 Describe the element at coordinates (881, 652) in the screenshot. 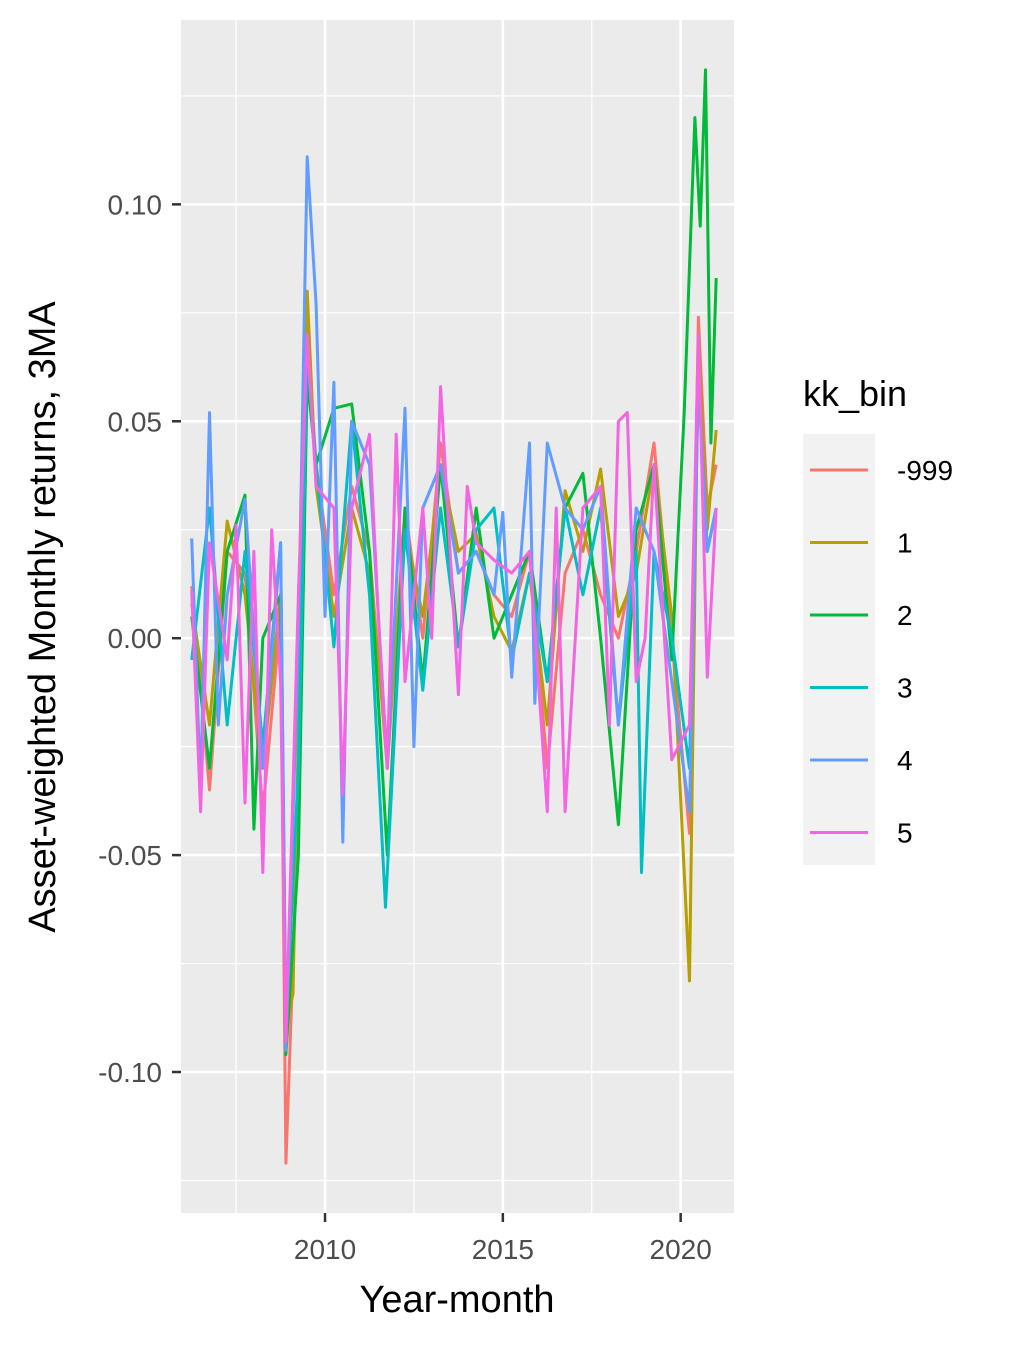

I see `legend-items: -999 1 2 3 4 5` at that location.